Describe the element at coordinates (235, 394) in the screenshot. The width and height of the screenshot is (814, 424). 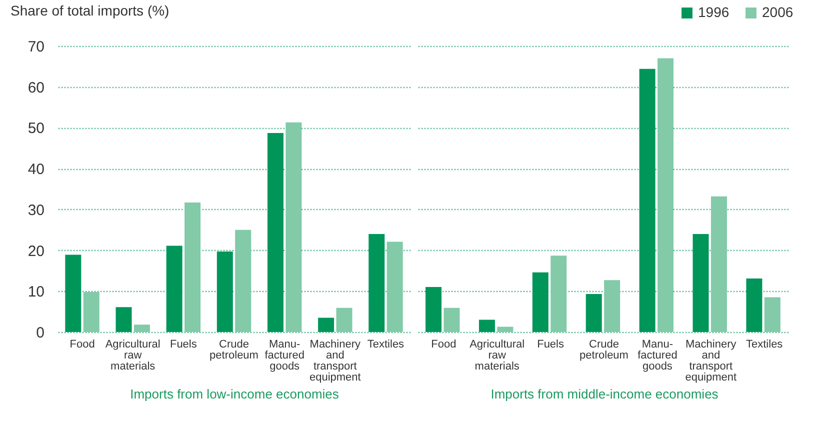
I see `x-axis-title: Imports from low-income economies` at that location.